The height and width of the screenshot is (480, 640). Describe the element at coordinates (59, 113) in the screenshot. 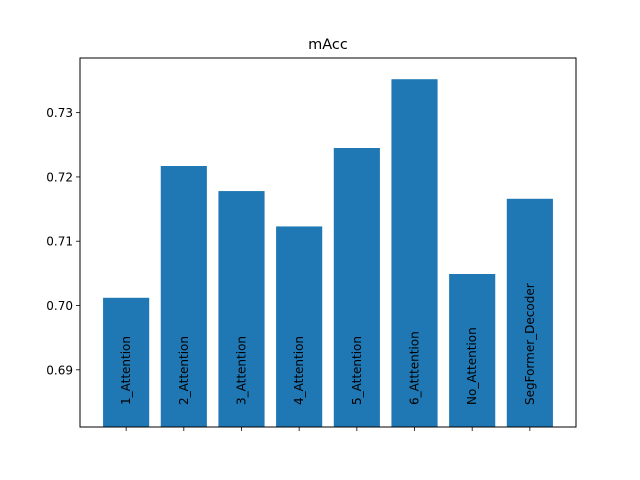

I see `y-tick-label-4: 0.73` at that location.